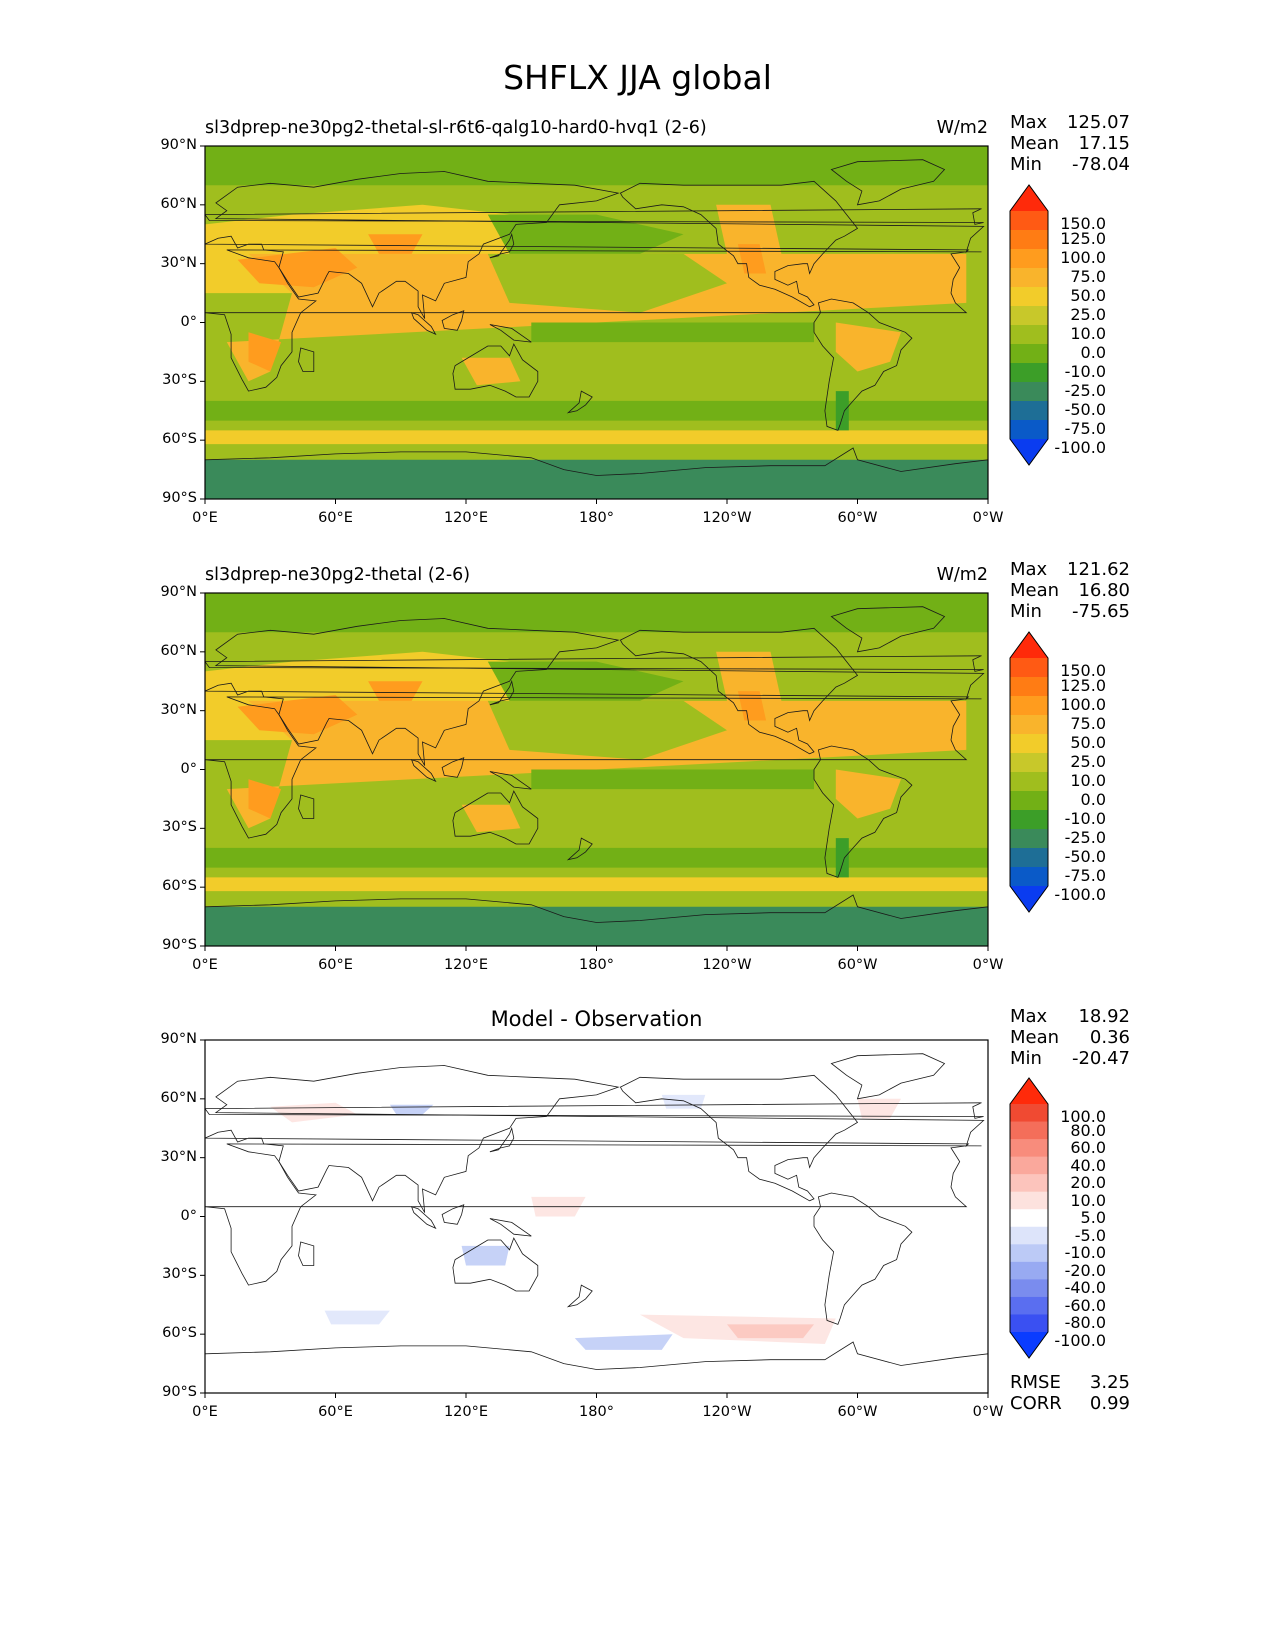 The height and width of the screenshot is (1650, 1275). Describe the element at coordinates (962, 575) in the screenshot. I see `panel-units: W/m2` at that location.